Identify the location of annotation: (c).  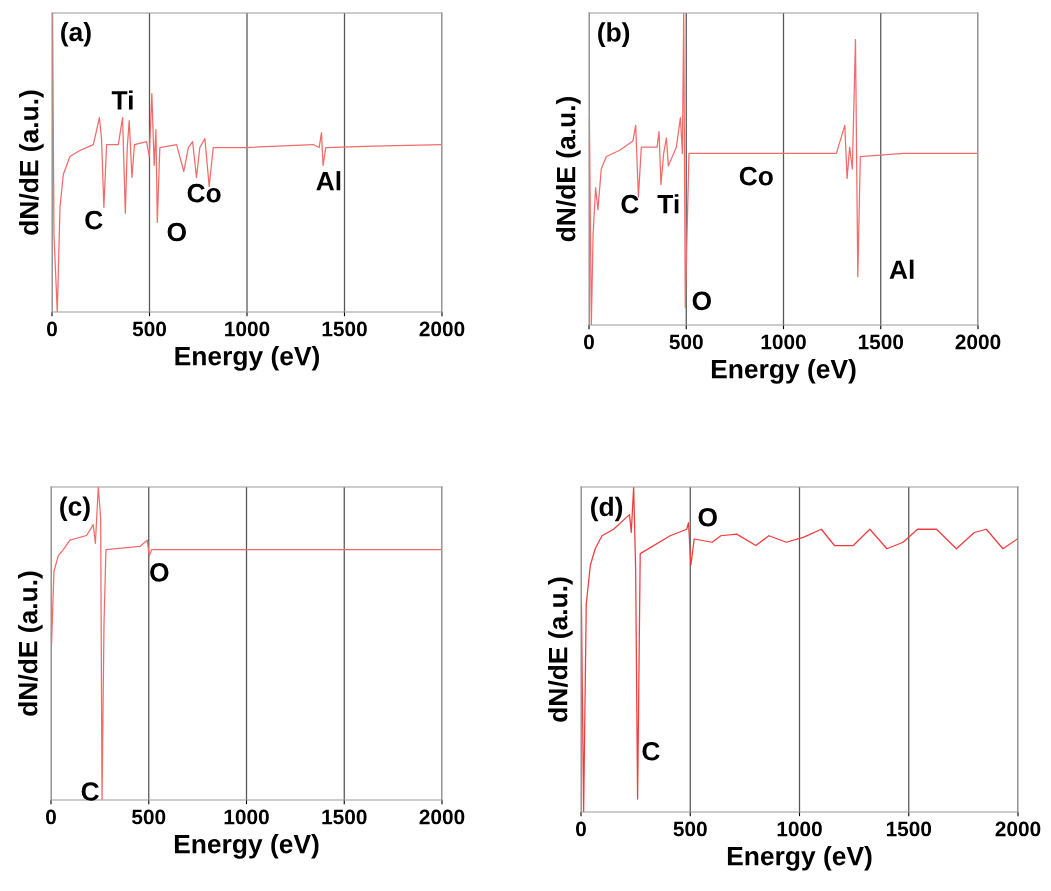
(75, 508).